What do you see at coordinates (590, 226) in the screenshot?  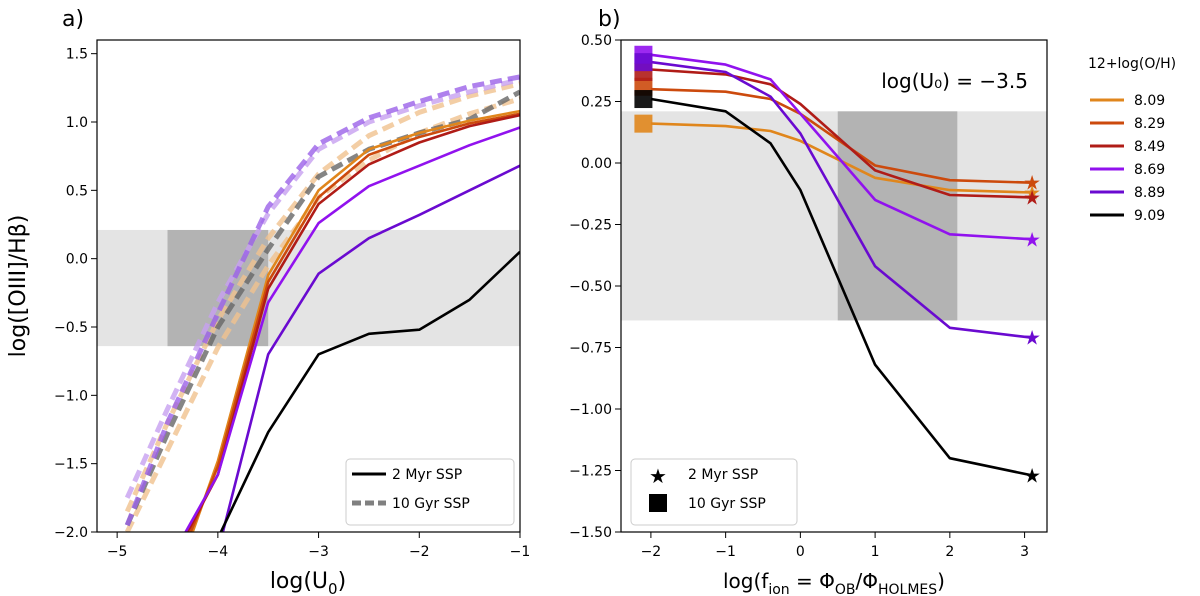 I see `y-tick-label: −0.25` at bounding box center [590, 226].